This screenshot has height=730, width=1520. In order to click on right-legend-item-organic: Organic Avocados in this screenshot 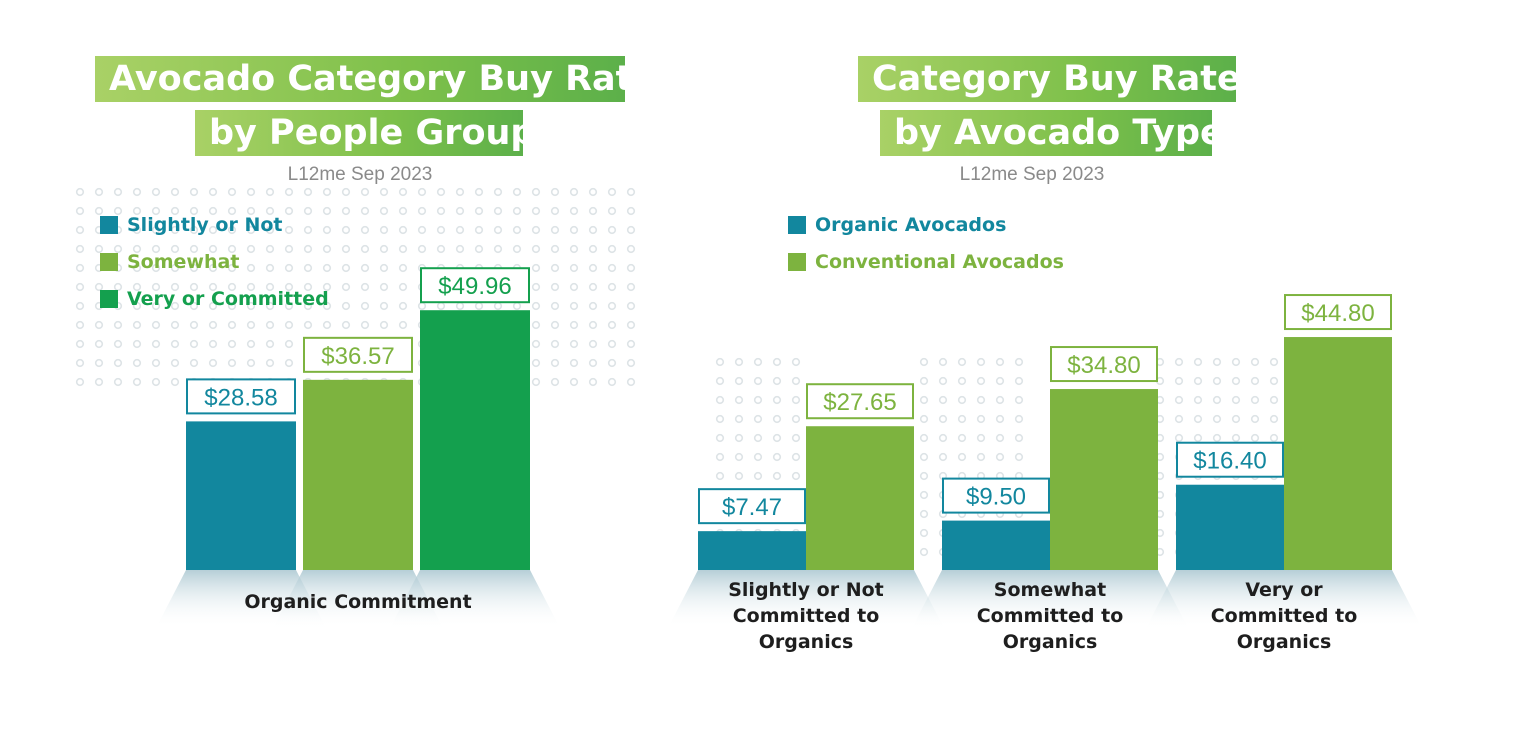, I will do `click(897, 225)`.